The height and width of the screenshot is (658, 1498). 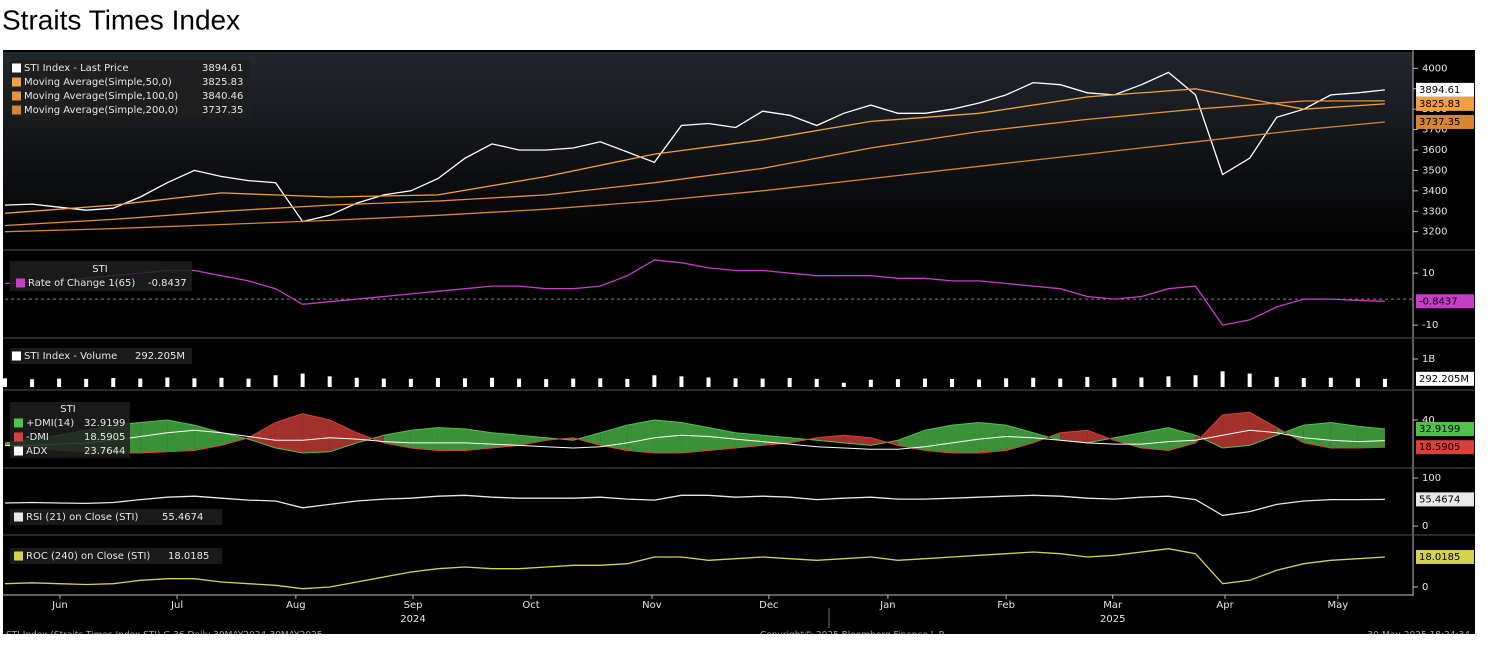 I want to click on legend-label: RSI (21) on Close (STI), so click(x=82, y=517).